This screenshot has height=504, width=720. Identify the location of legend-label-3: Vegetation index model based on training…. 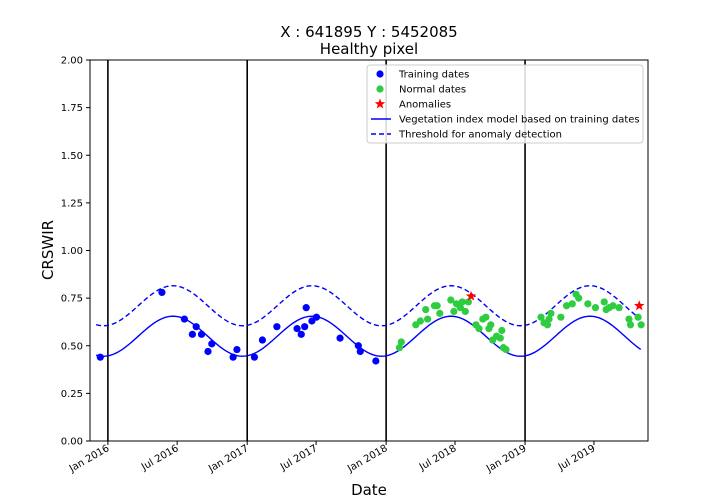
(519, 120).